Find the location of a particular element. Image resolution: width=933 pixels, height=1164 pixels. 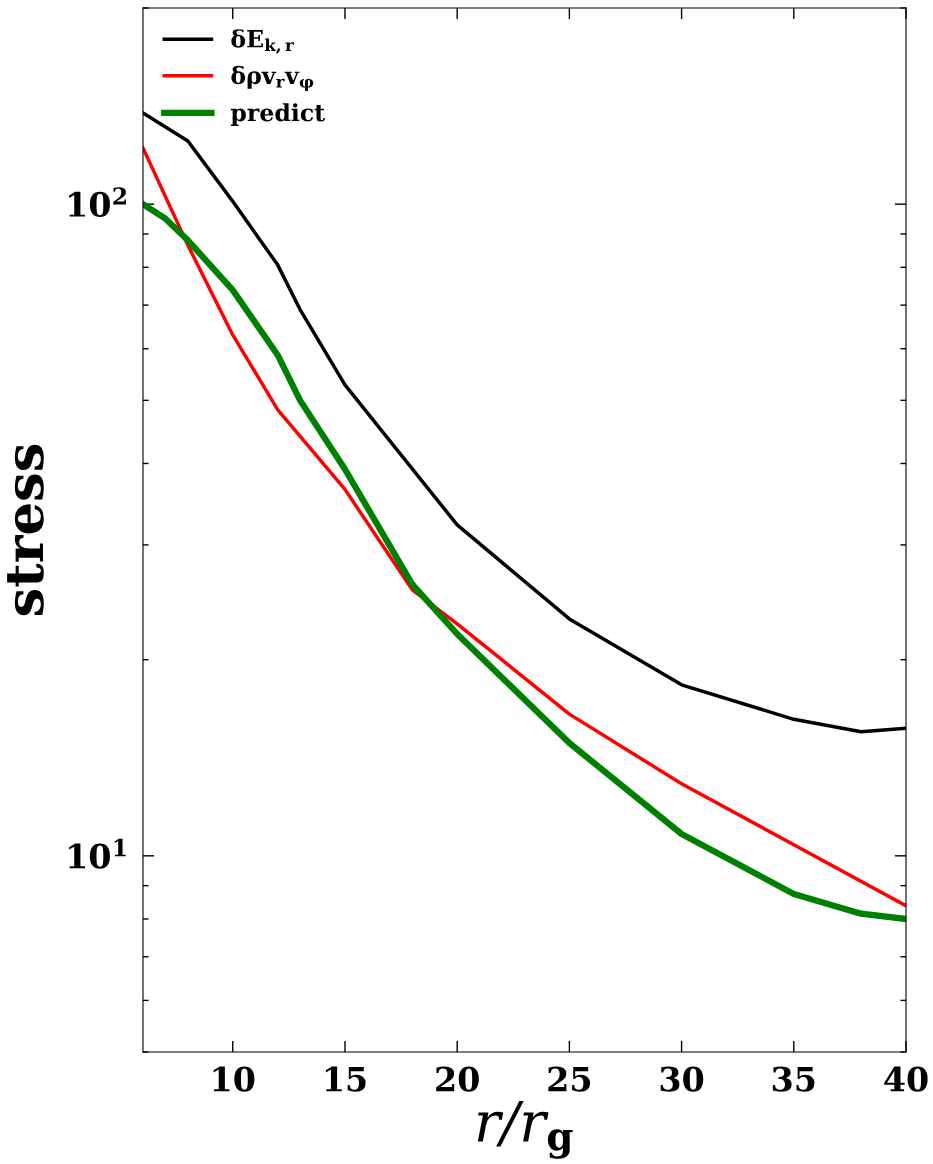

x-tick-label: 40 is located at coordinates (906, 1079).